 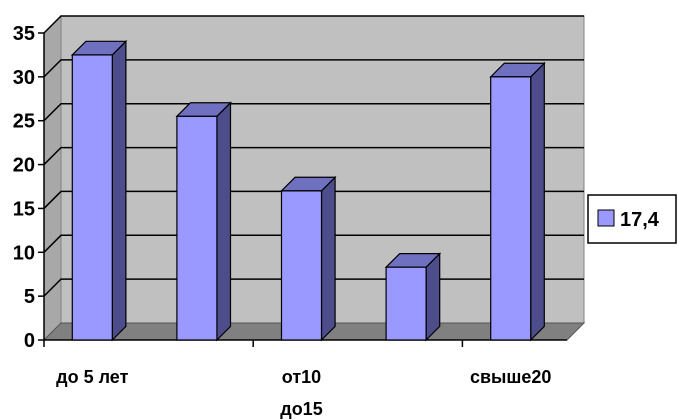 I want to click on x-category-label: до 5 лет, so click(x=92, y=377).